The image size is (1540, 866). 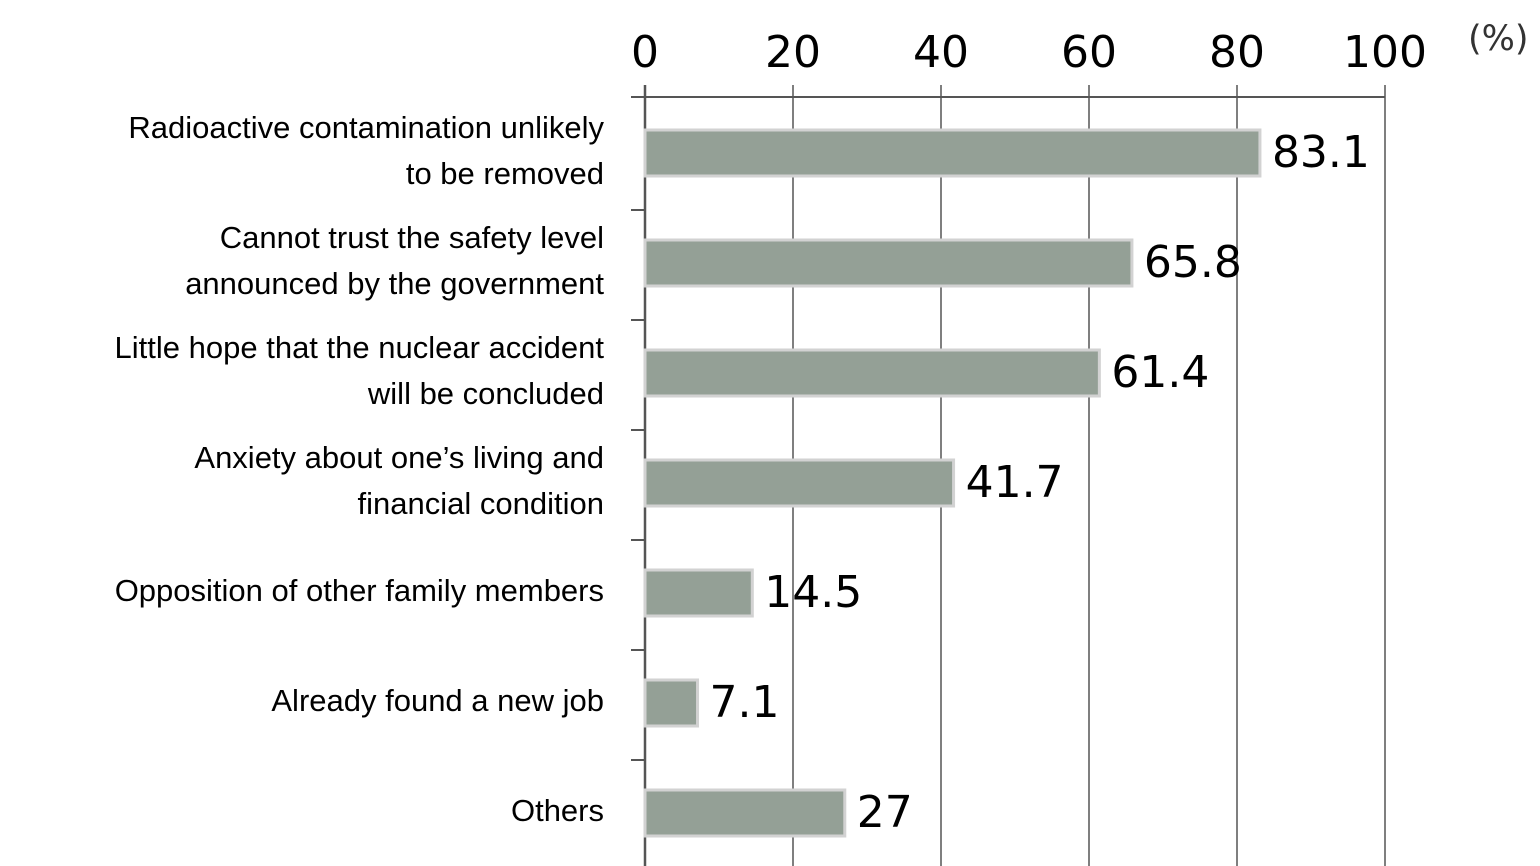 I want to click on category-label-3-line-1: financial condition, so click(x=481, y=503).